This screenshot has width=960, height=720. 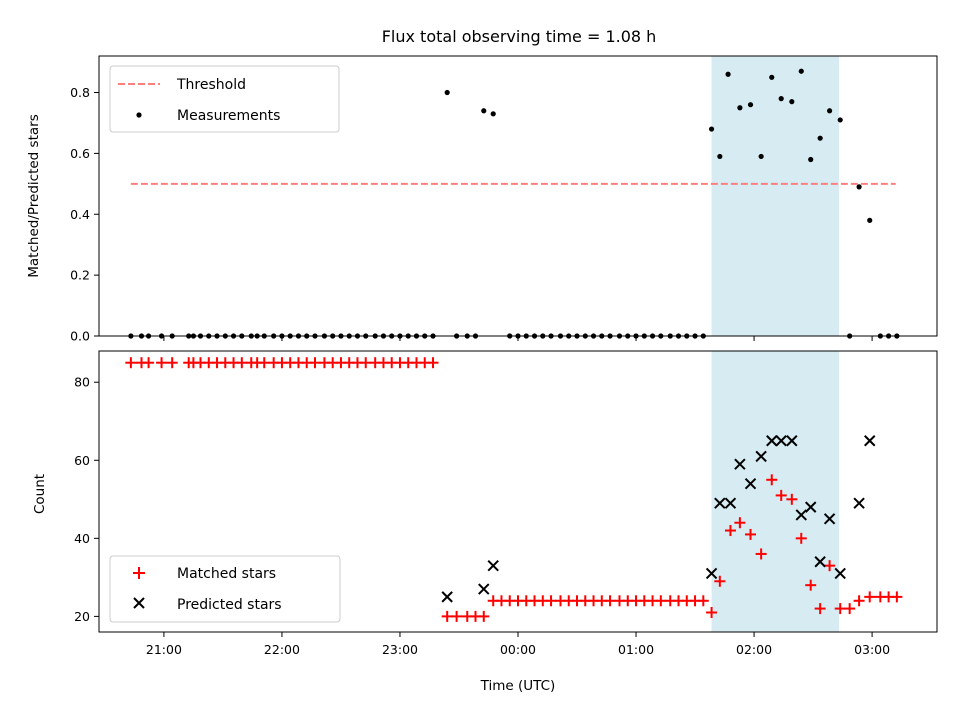 I want to click on measurements-legend-swatch, so click(x=139, y=115).